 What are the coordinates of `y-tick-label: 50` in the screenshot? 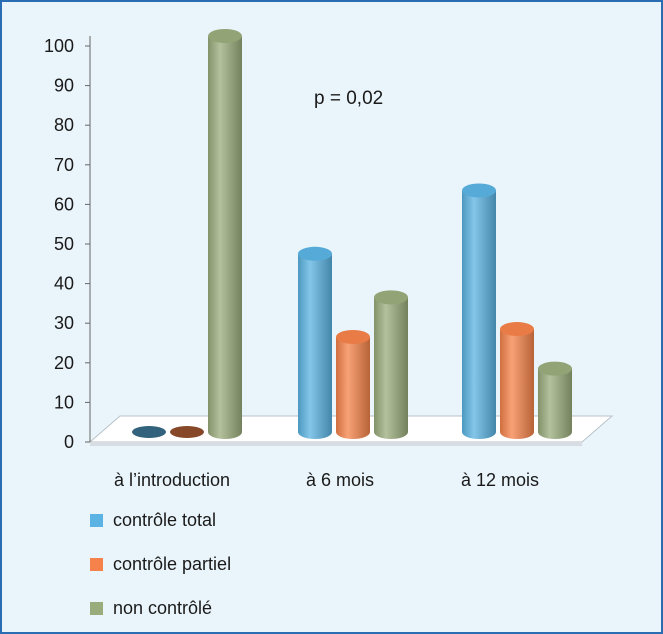 It's located at (64, 244).